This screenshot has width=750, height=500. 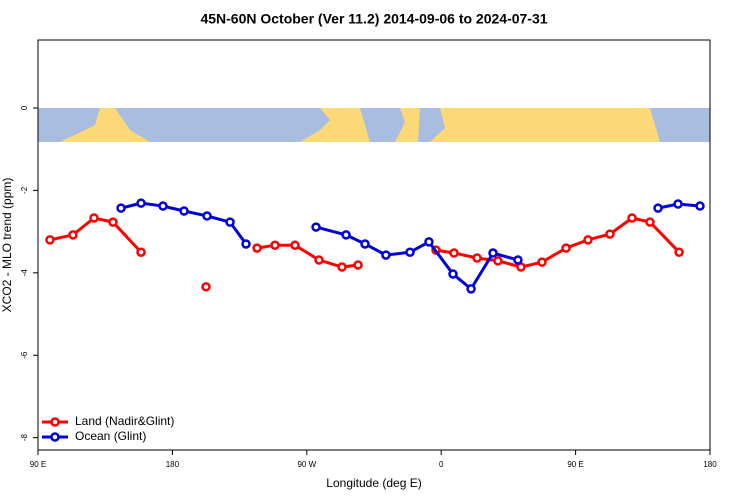 What do you see at coordinates (24, 107) in the screenshot?
I see `y-tick-label: 0` at bounding box center [24, 107].